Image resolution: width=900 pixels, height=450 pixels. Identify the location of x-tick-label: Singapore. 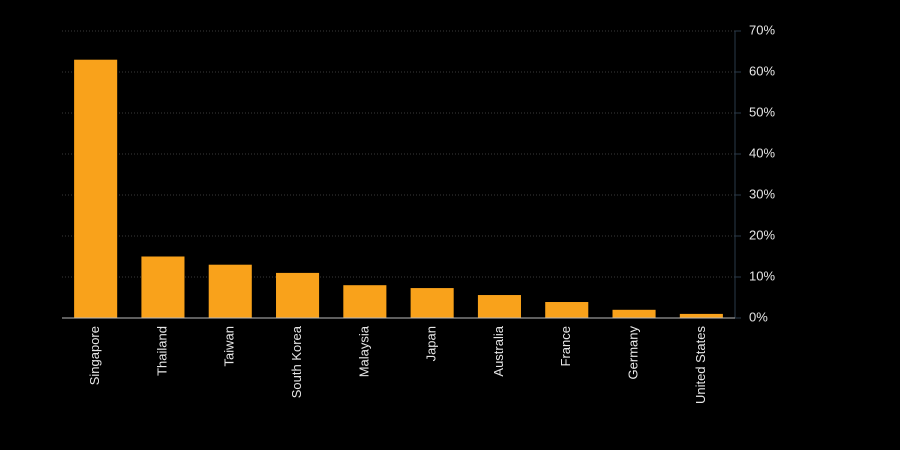
(94, 355).